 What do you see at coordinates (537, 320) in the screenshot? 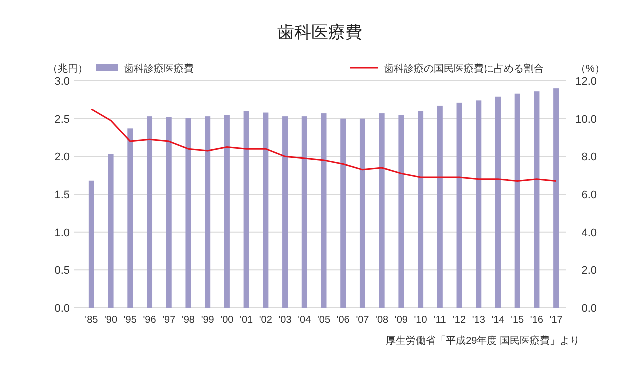
I see `x-tick-label: '16` at bounding box center [537, 320].